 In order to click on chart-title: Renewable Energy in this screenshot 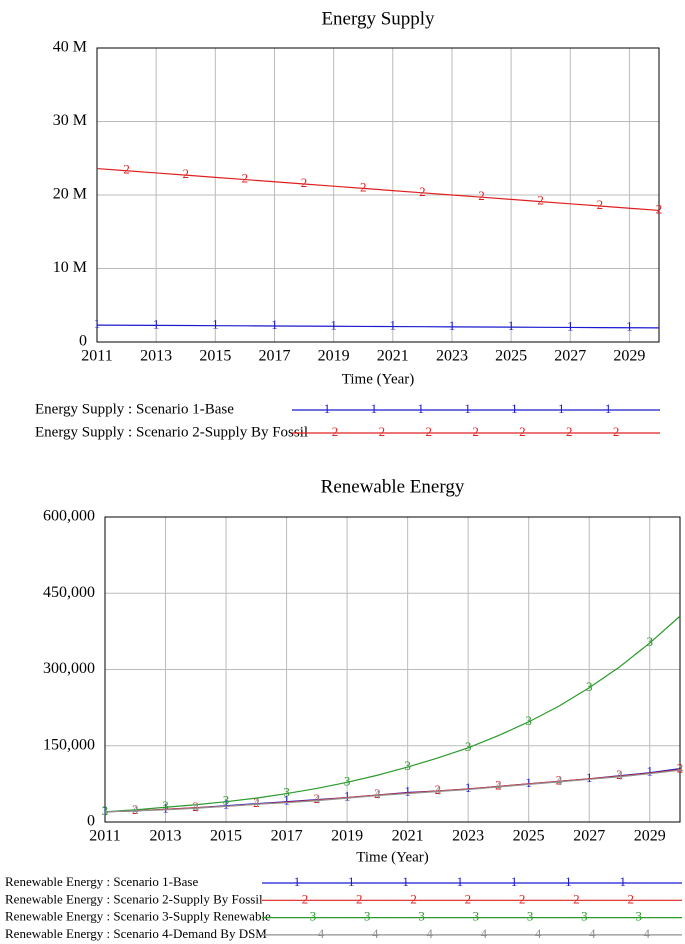, I will do `click(393, 486)`.